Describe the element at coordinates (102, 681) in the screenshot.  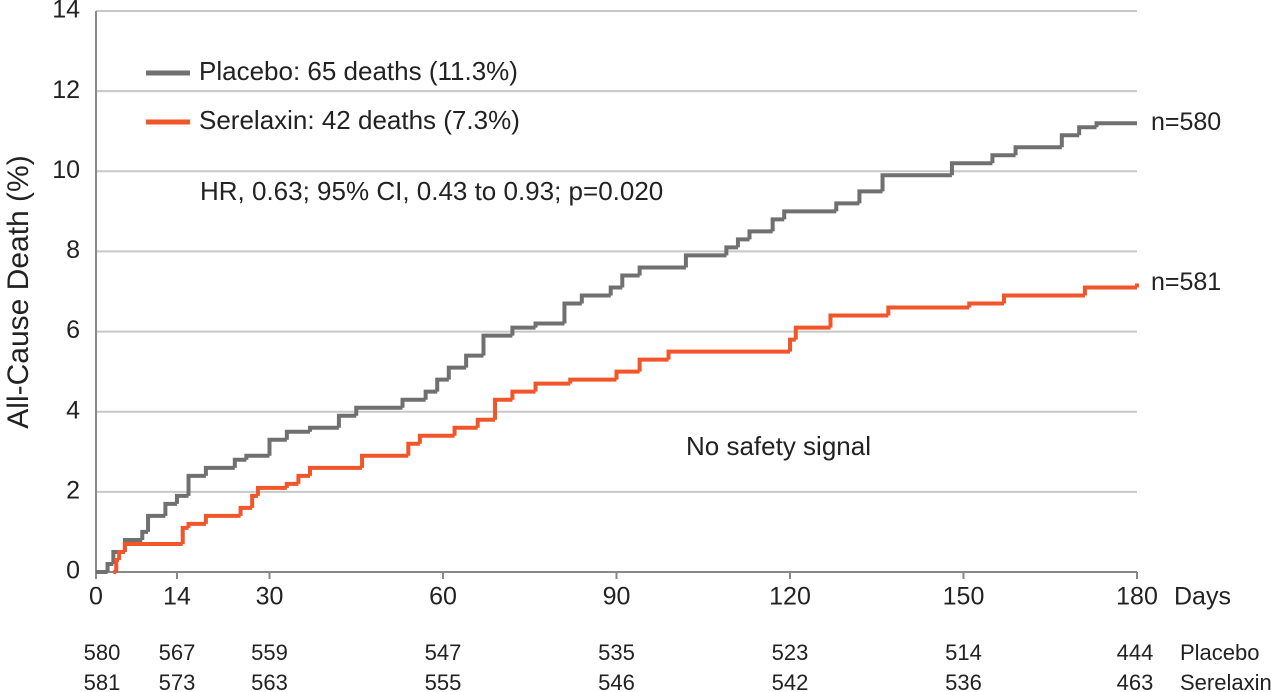
I see `at-risk-count: 581` at that location.